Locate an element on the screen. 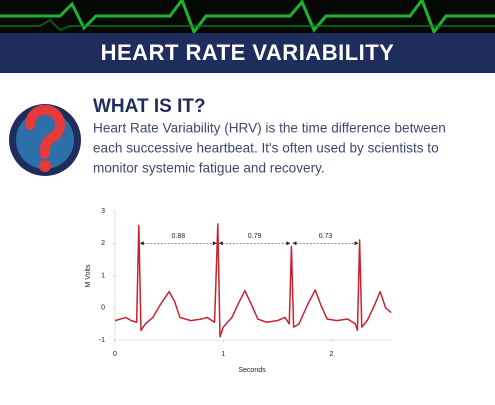 This screenshot has width=495, height=405. y-axis-label: M Volts is located at coordinates (88, 275).